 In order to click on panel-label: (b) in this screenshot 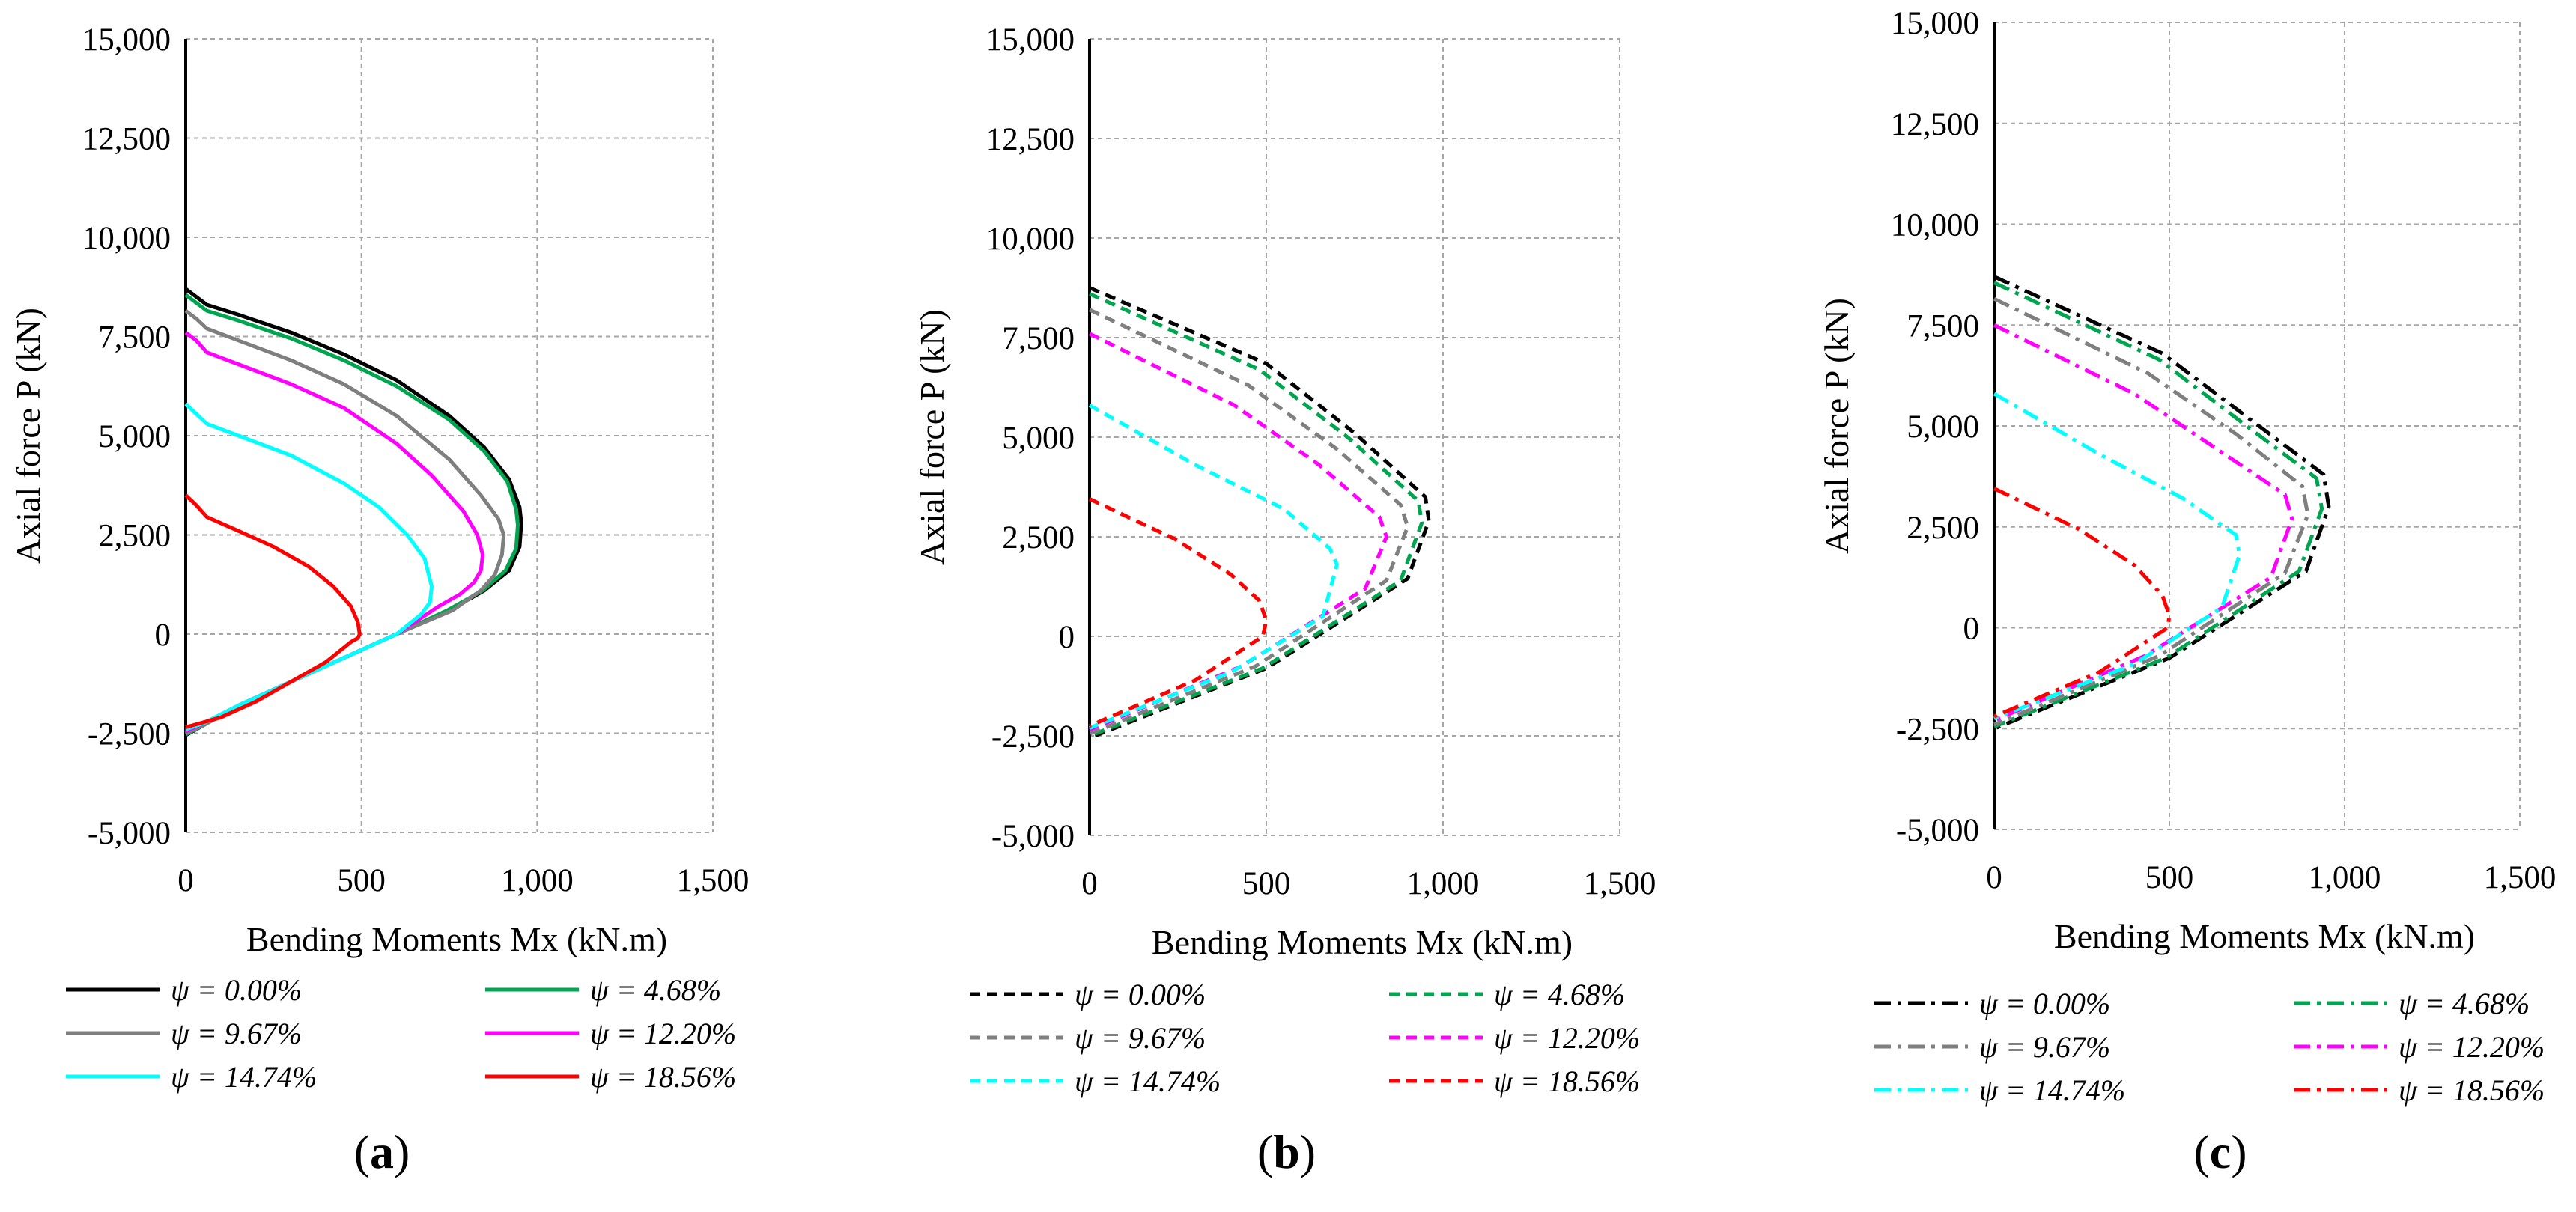, I will do `click(1286, 1151)`.